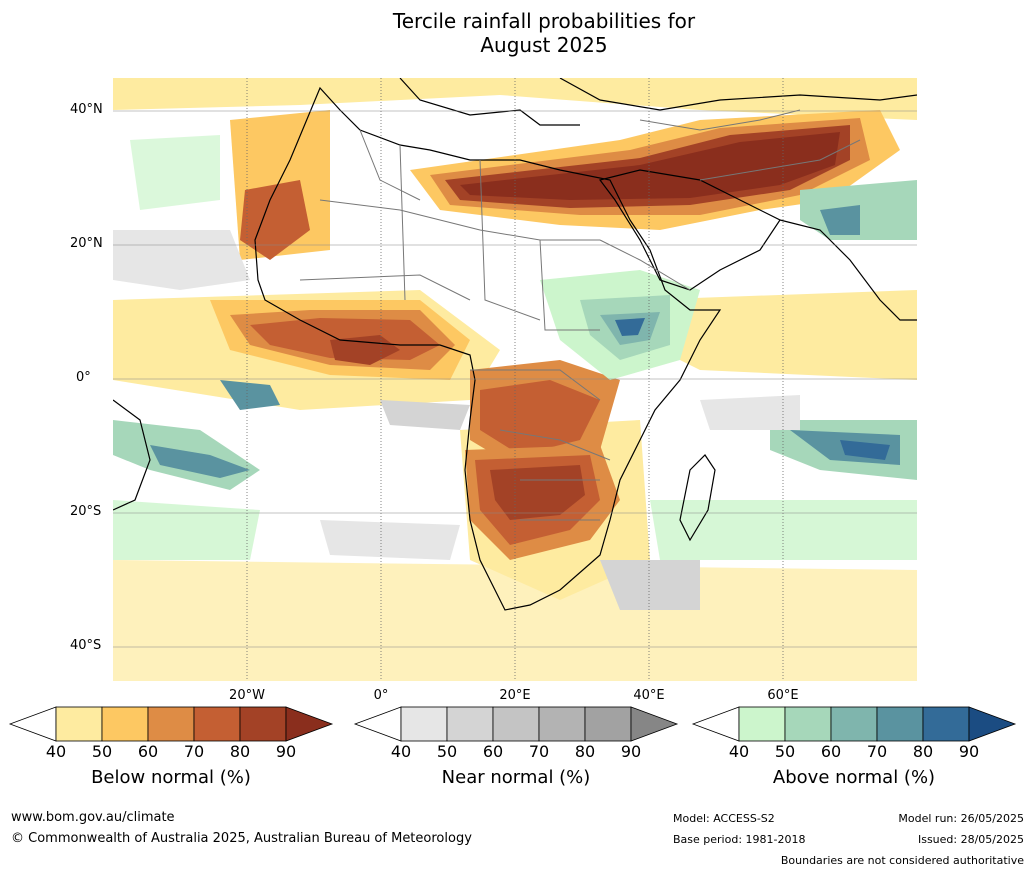 The width and height of the screenshot is (1035, 873). Describe the element at coordinates (961, 818) in the screenshot. I see `footer-model-run: Model run: 26/05/2025` at that location.